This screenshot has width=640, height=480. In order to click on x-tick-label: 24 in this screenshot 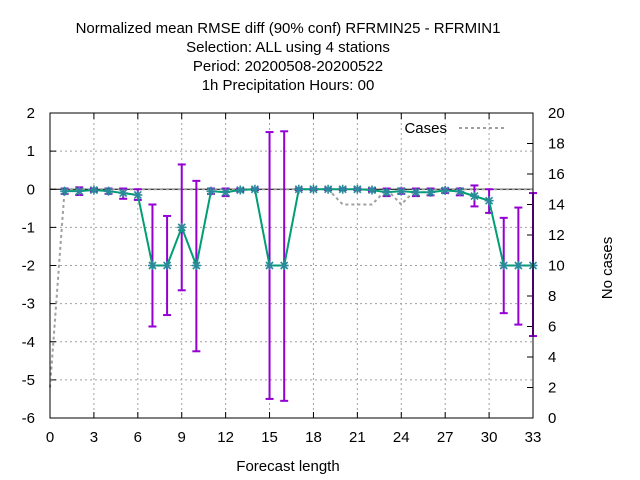, I will do `click(401, 437)`.